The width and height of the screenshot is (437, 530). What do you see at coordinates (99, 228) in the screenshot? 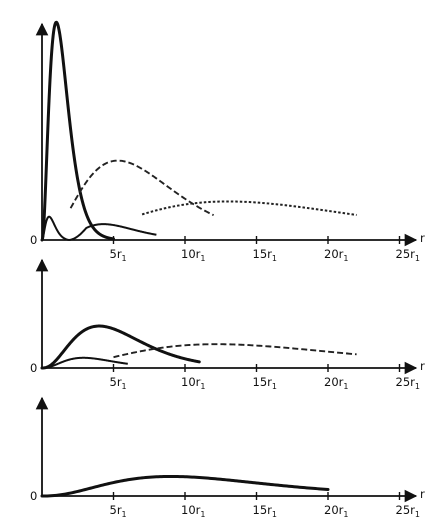
I see `curve-2s` at bounding box center [99, 228].